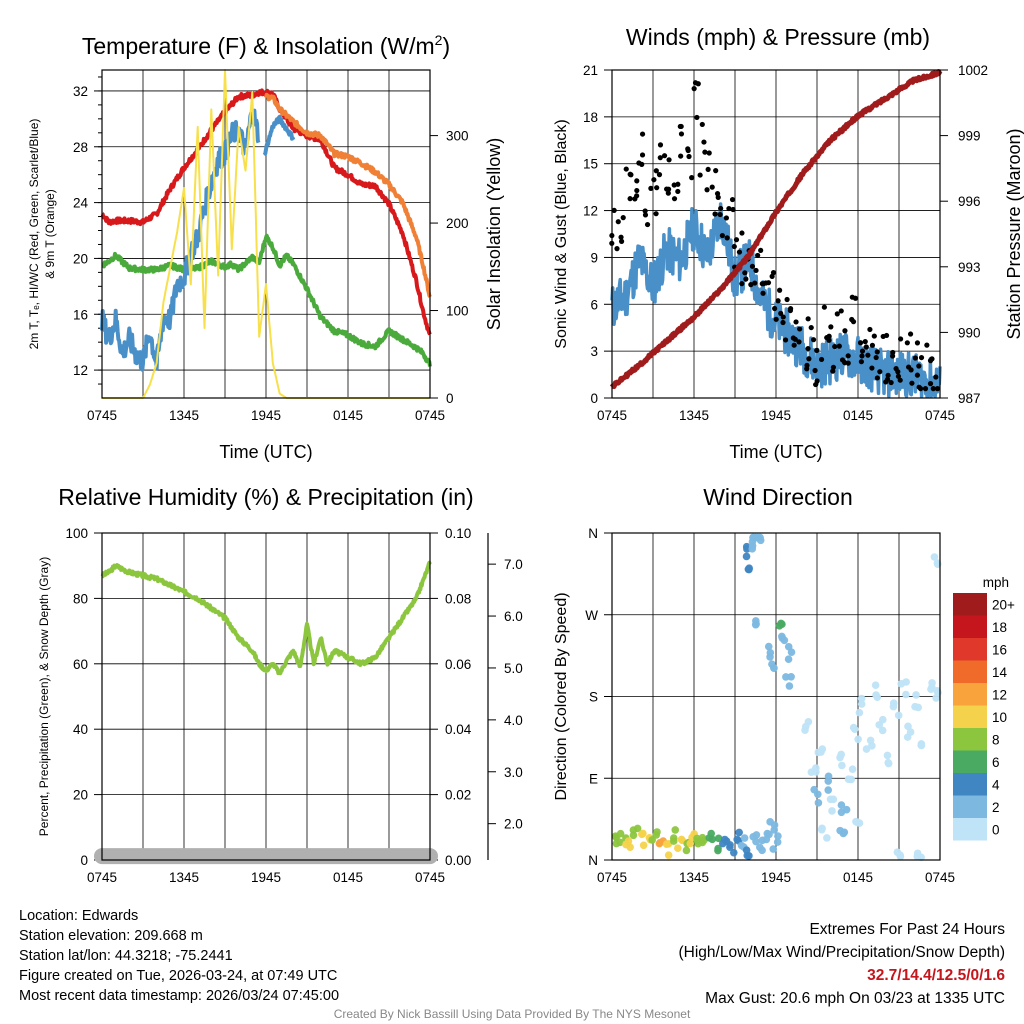  What do you see at coordinates (513, 616) in the screenshot?
I see `y3-tick-label: 6.0` at bounding box center [513, 616].